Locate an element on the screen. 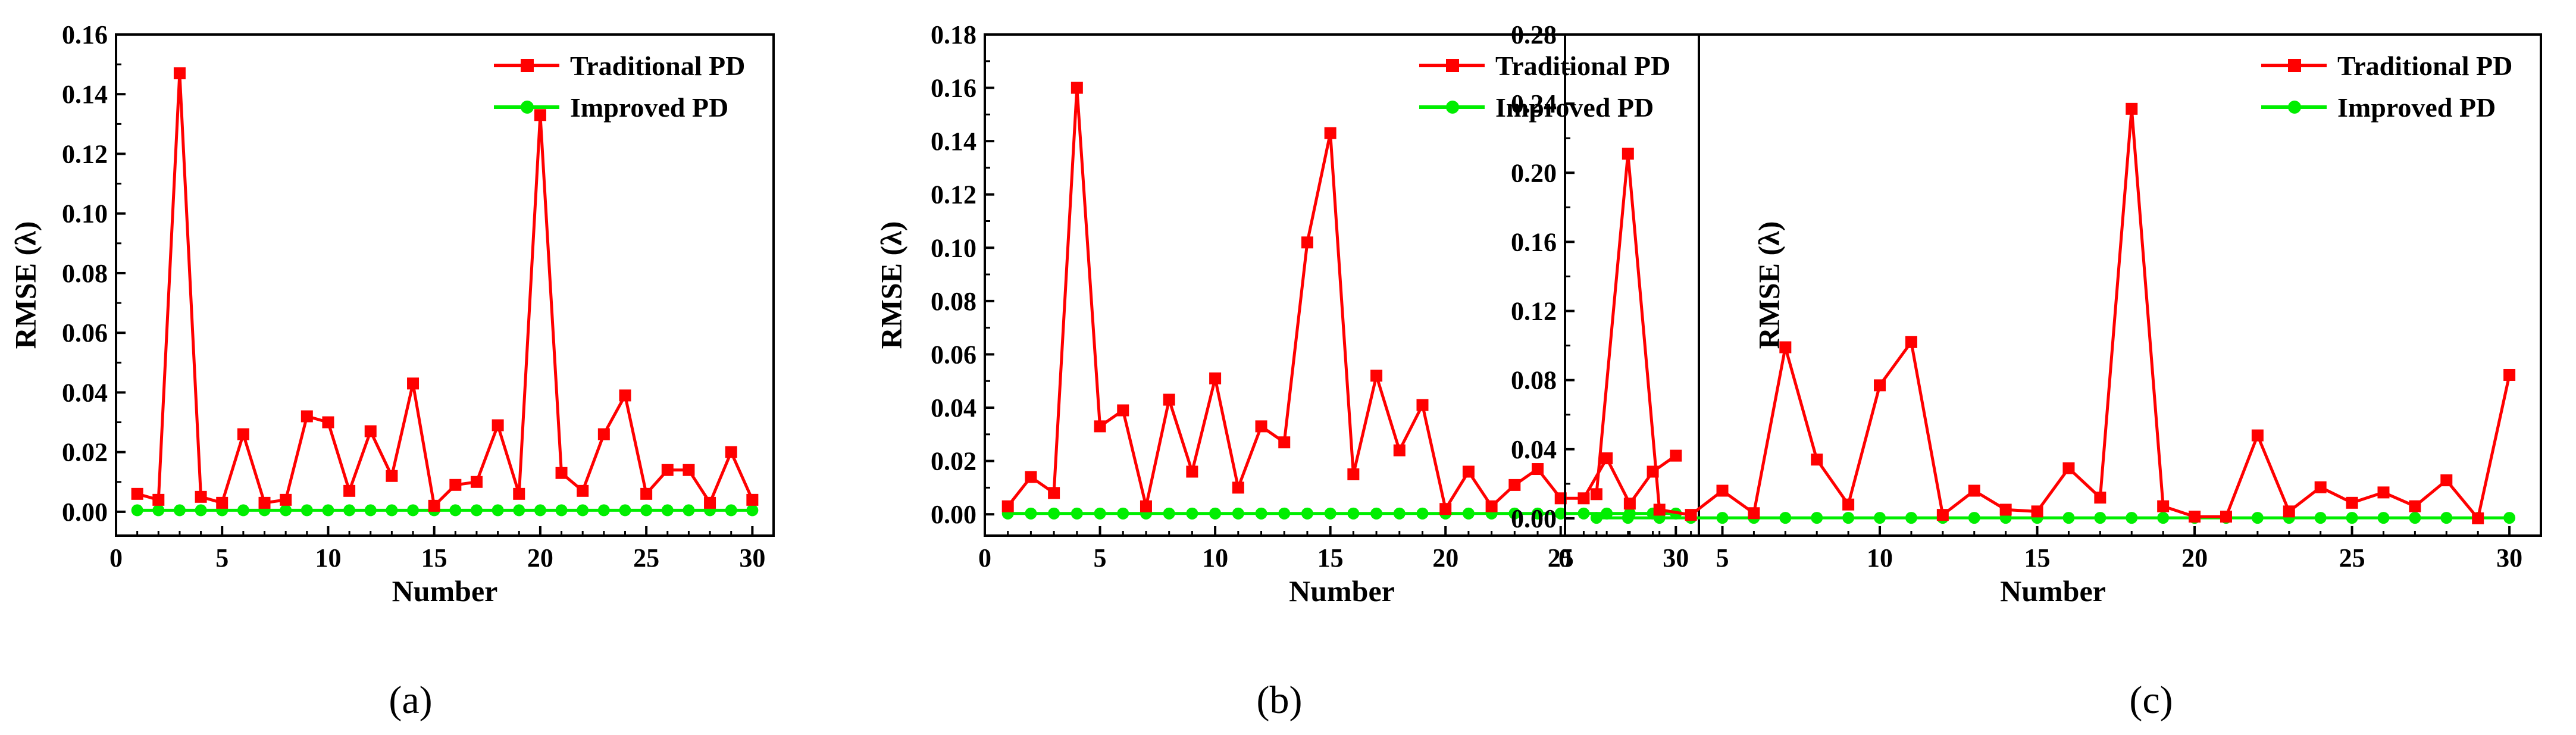  chart-c-x-tick-label: 0 is located at coordinates (1565, 558).